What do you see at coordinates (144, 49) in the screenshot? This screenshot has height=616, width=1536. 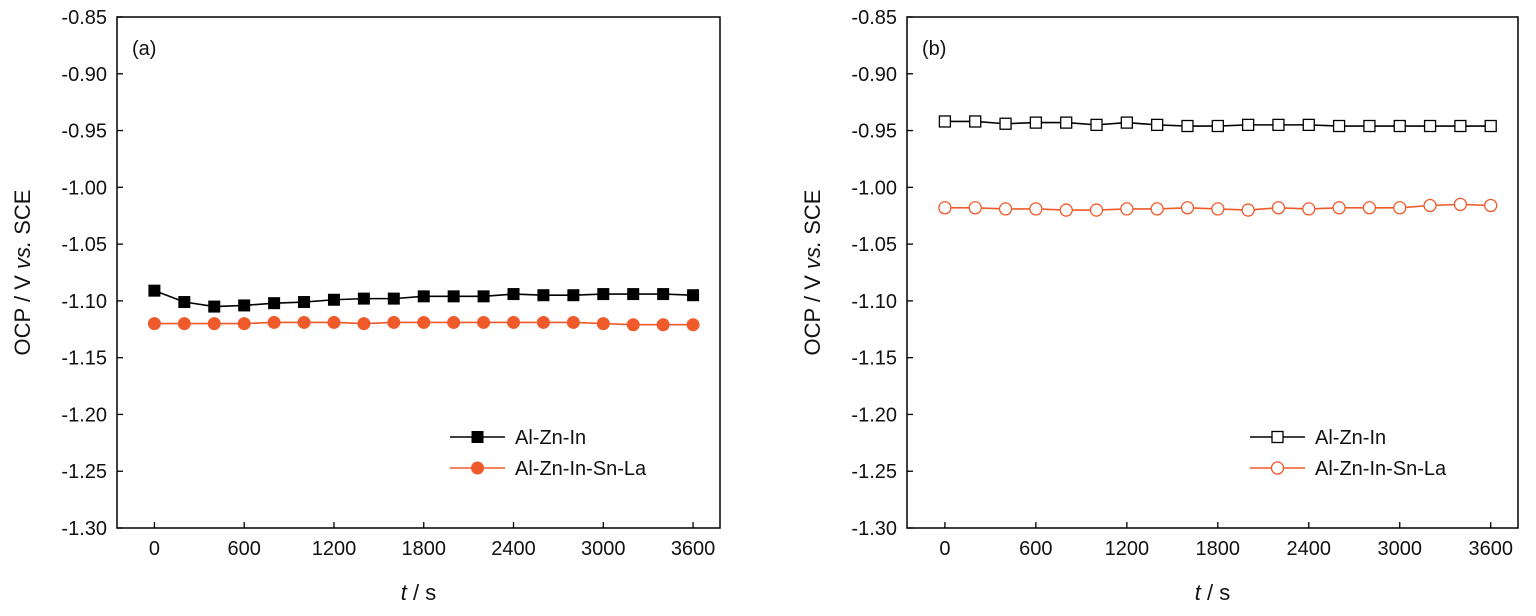 I see `panel-label: (a)` at bounding box center [144, 49].